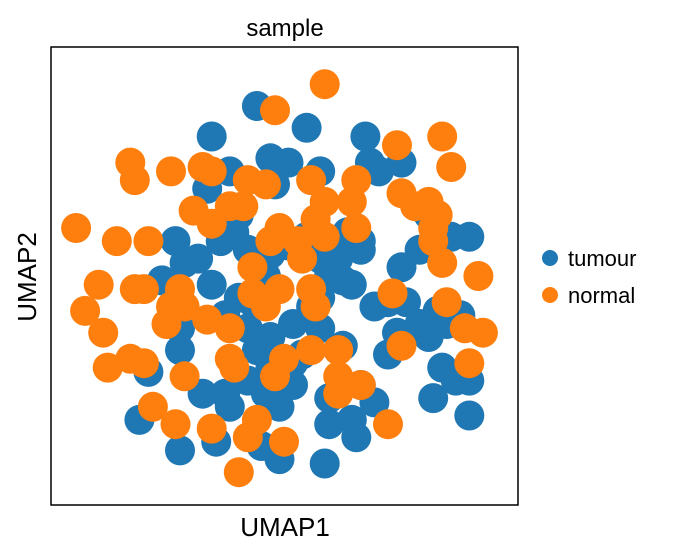 This screenshot has height=556, width=676. I want to click on legend-marker-tumour, so click(550, 258).